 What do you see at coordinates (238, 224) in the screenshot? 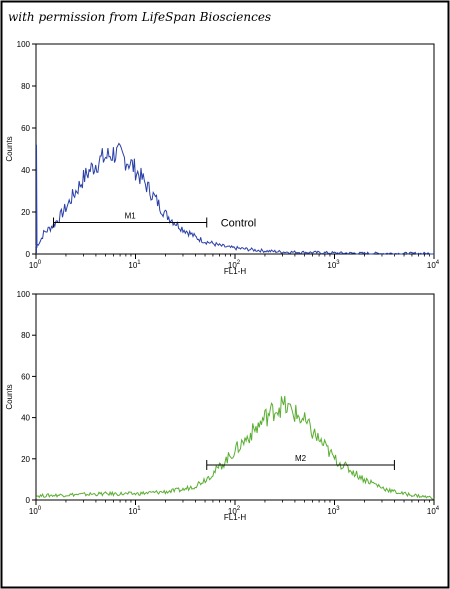
I see `control-annotation: Control` at bounding box center [238, 224].